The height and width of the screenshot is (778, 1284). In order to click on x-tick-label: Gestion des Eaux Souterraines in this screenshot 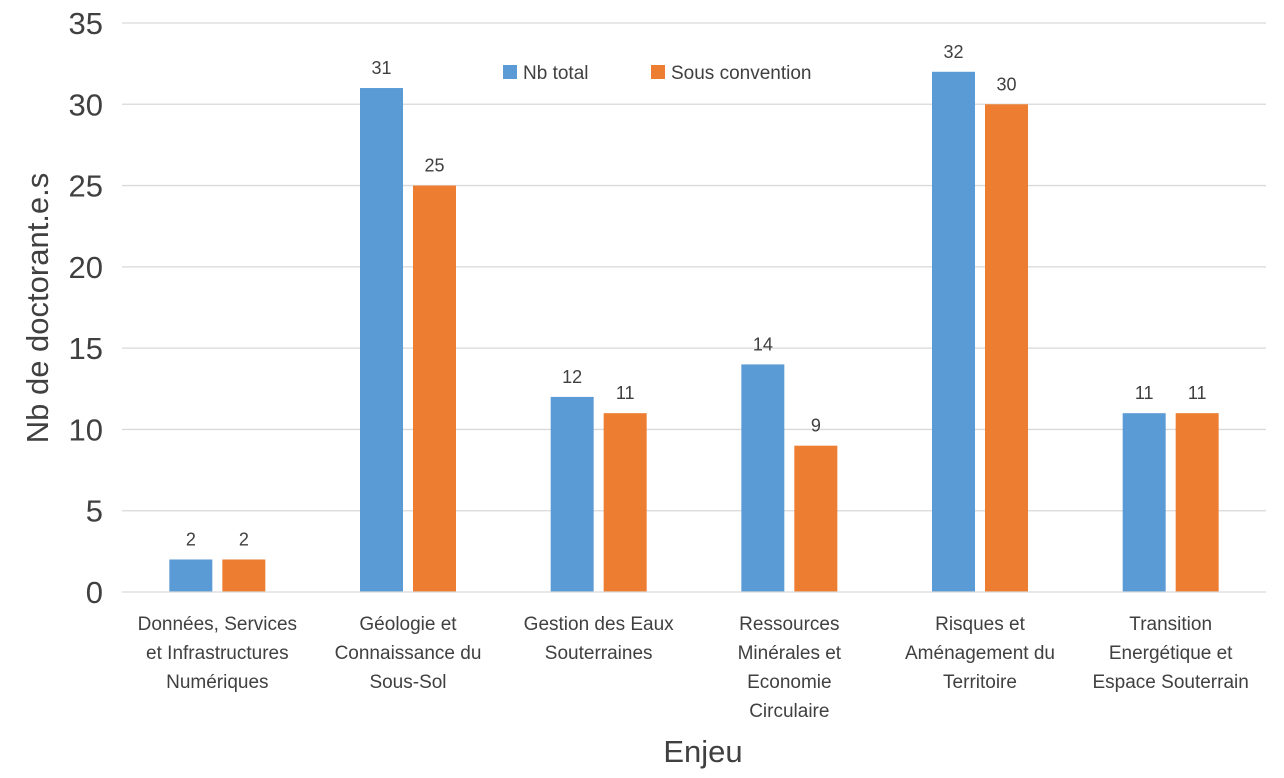, I will do `click(599, 639)`.